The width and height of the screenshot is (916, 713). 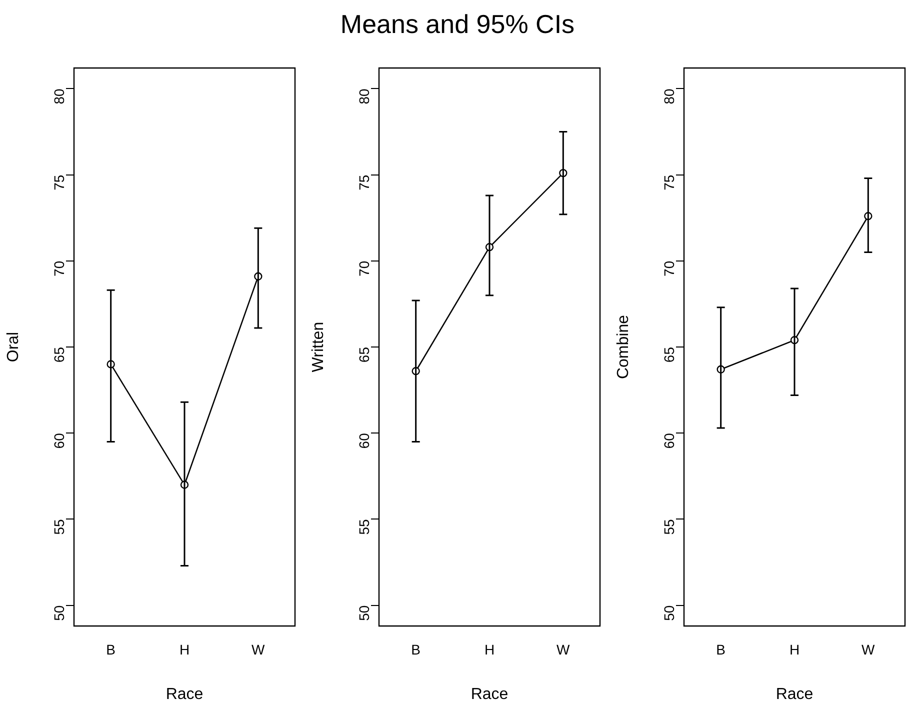 What do you see at coordinates (457, 24) in the screenshot?
I see `chart-title: Means and 95% CIs` at bounding box center [457, 24].